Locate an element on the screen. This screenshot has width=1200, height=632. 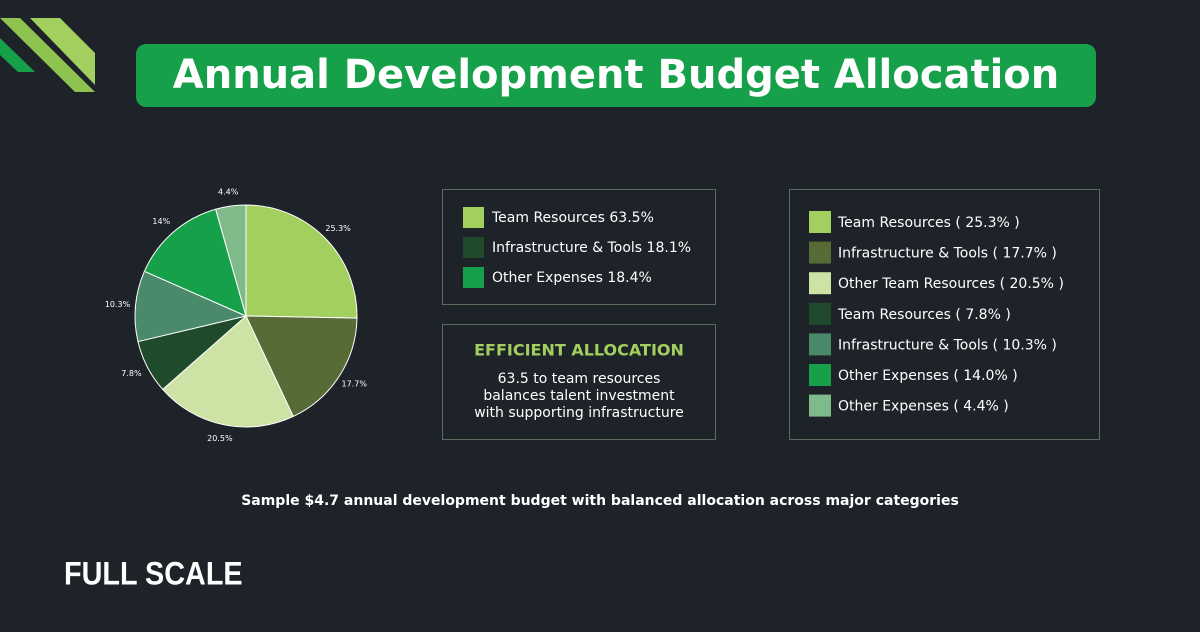
legend-label: Infrastructure & Tools 18.1% is located at coordinates (591, 248).